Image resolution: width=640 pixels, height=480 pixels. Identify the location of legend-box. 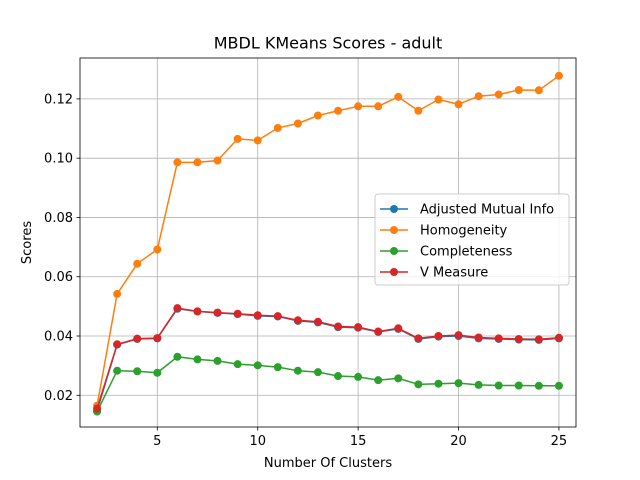
(472, 239).